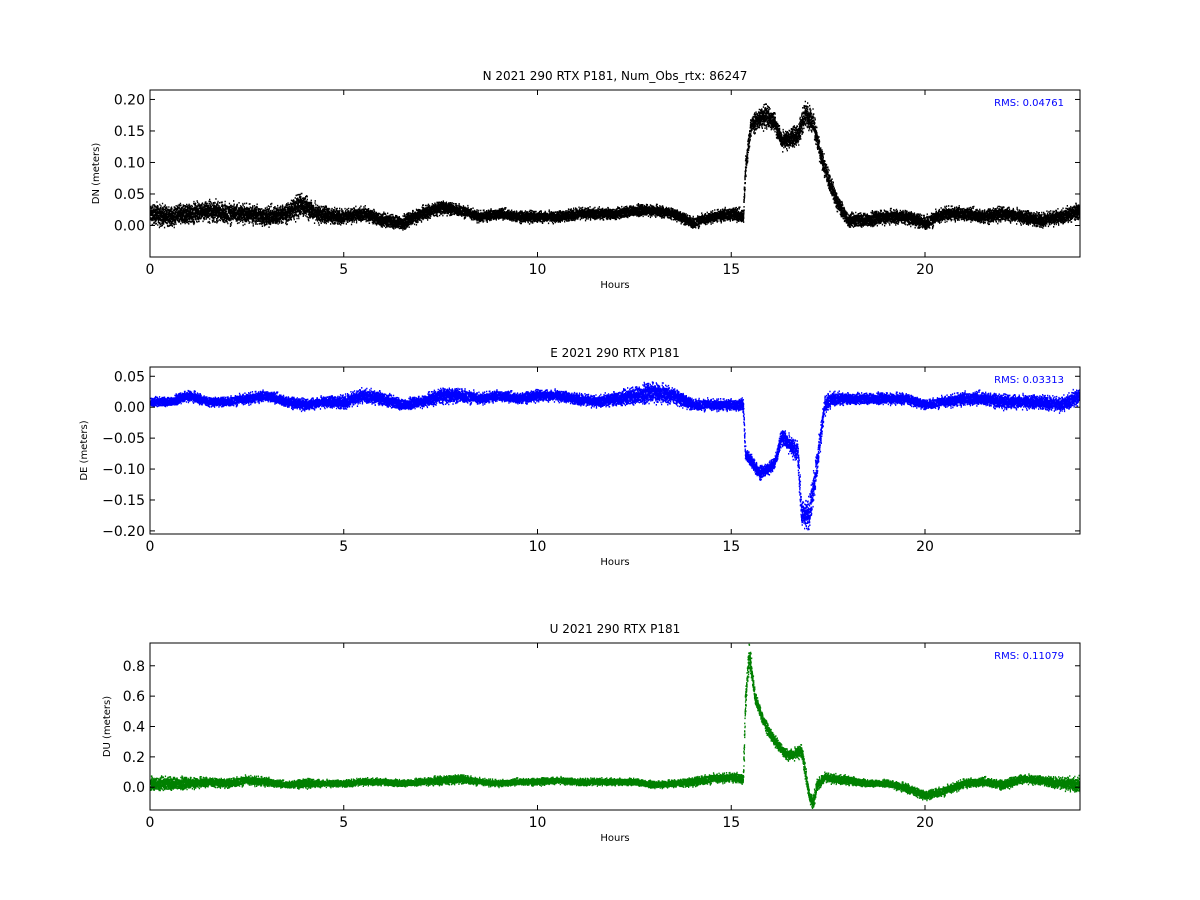  Describe the element at coordinates (615, 629) in the screenshot. I see `u-chart-title: U 2021 290 RTX P181` at that location.